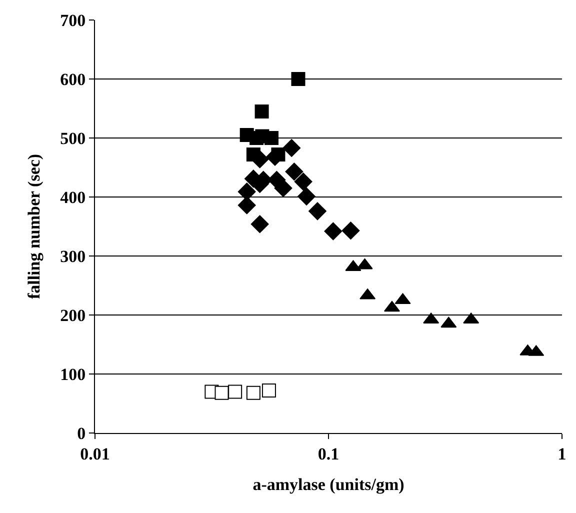  Describe the element at coordinates (73, 138) in the screenshot. I see `y-tick-label: 500` at that location.